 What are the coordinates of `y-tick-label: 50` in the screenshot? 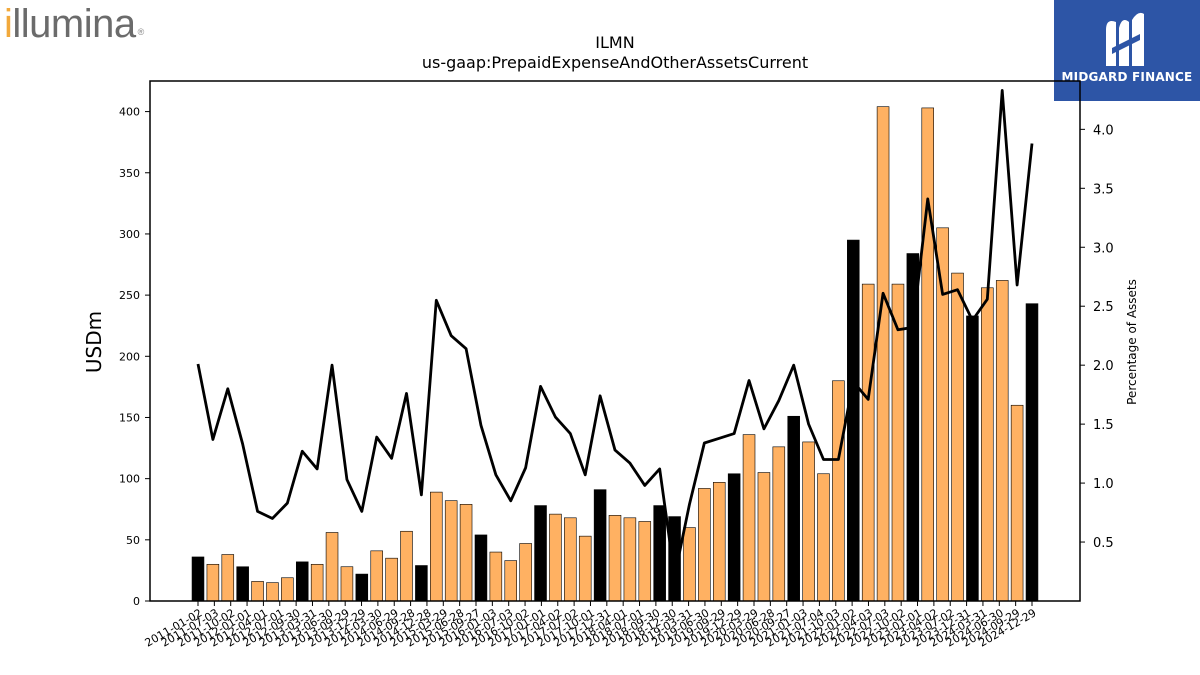 It's located at (133, 540).